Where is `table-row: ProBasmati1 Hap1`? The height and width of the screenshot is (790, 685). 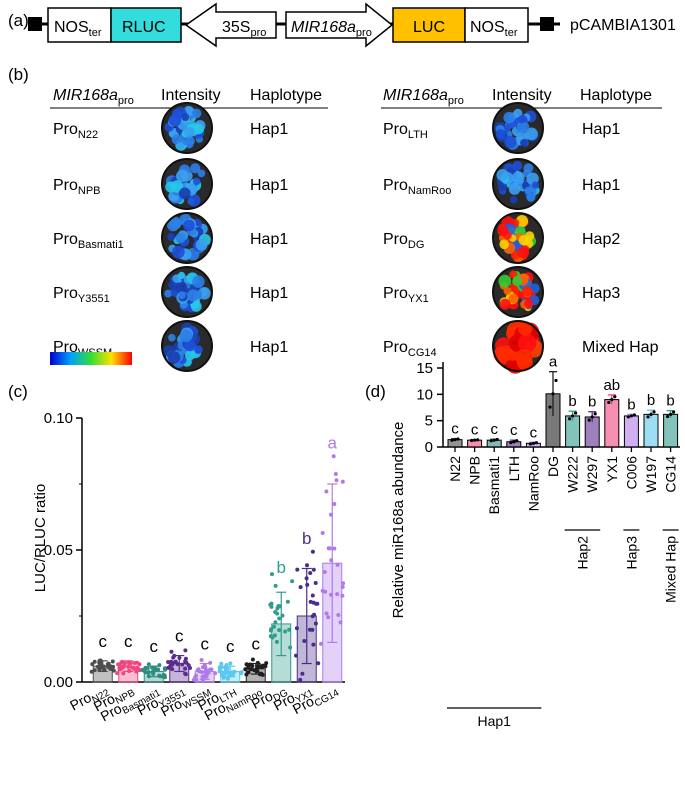
table-row: ProBasmati1 Hap1 is located at coordinates (170, 238).